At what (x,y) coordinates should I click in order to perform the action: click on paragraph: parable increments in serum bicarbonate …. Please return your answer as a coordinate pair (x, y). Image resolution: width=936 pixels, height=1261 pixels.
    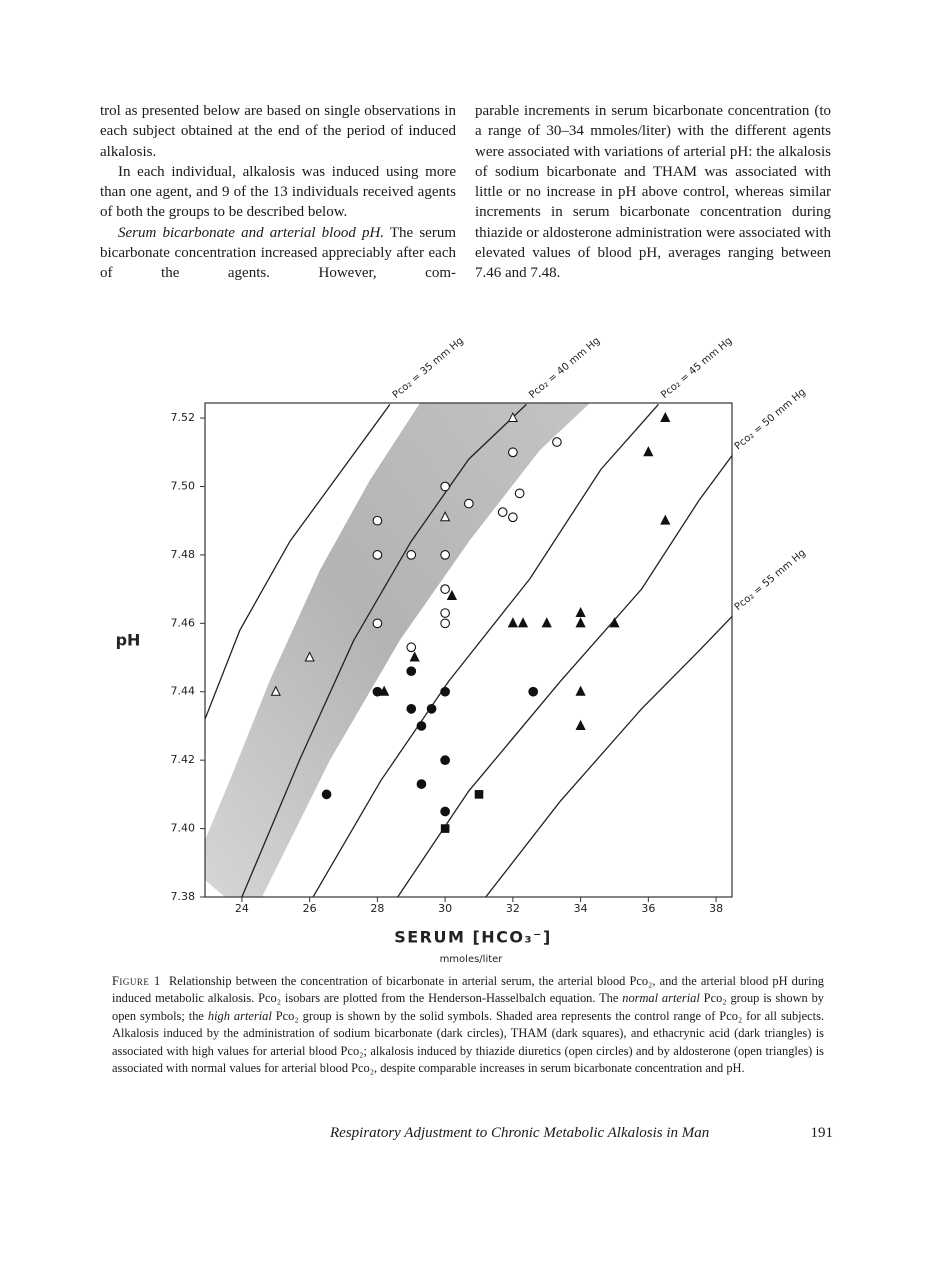
    Looking at the image, I should click on (653, 192).